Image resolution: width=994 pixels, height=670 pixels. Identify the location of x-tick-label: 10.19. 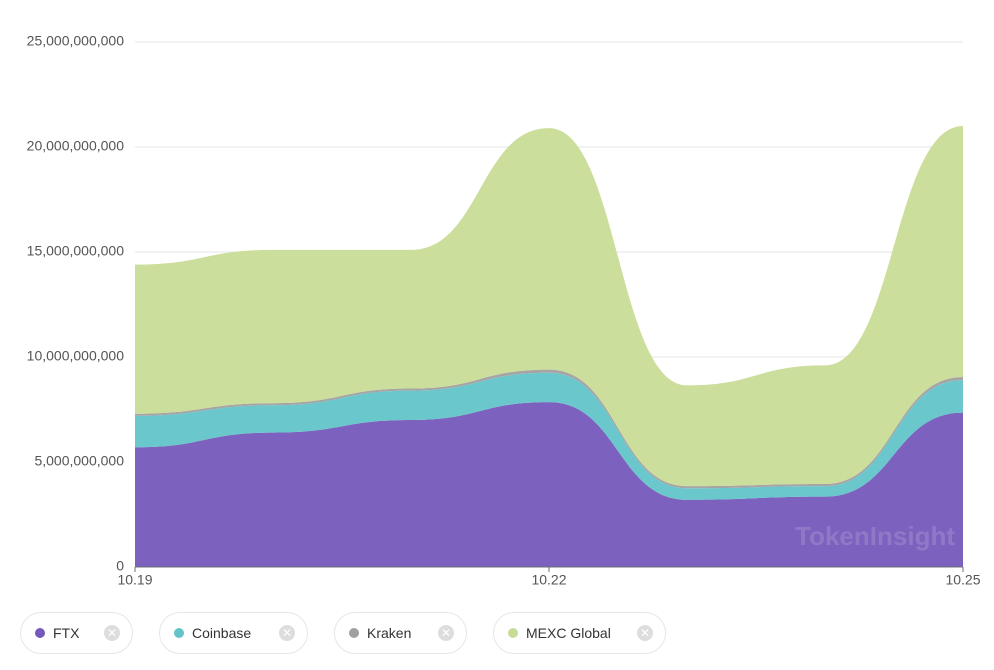
(134, 580).